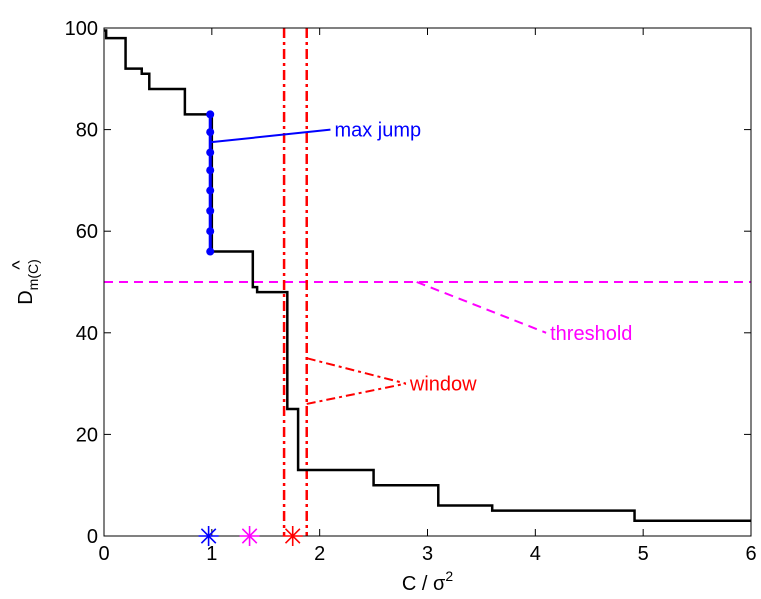  Describe the element at coordinates (443, 385) in the screenshot. I see `annotation-label: window` at that location.